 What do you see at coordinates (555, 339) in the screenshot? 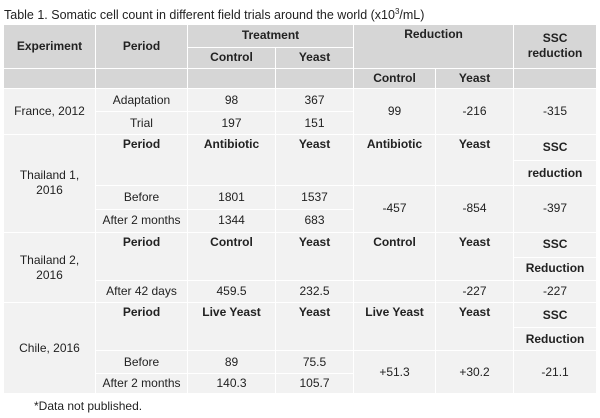
I see `chile-head-ssc2: Reduction` at bounding box center [555, 339].